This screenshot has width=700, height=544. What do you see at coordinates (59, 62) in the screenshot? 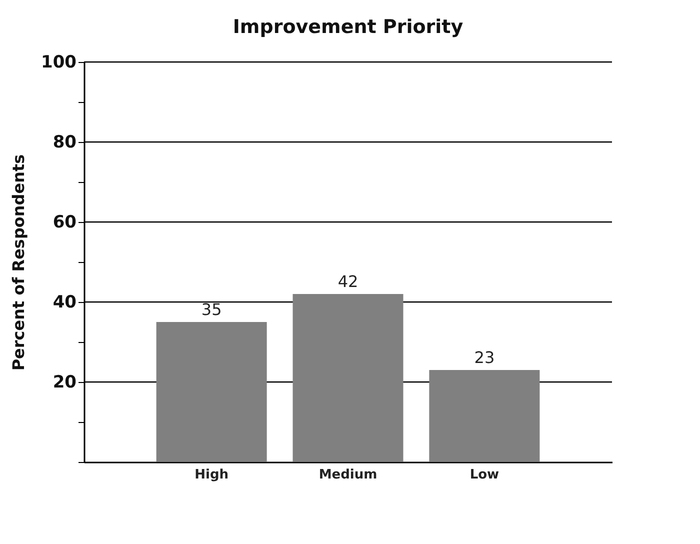
I see `y-tick-label: 100` at bounding box center [59, 62].